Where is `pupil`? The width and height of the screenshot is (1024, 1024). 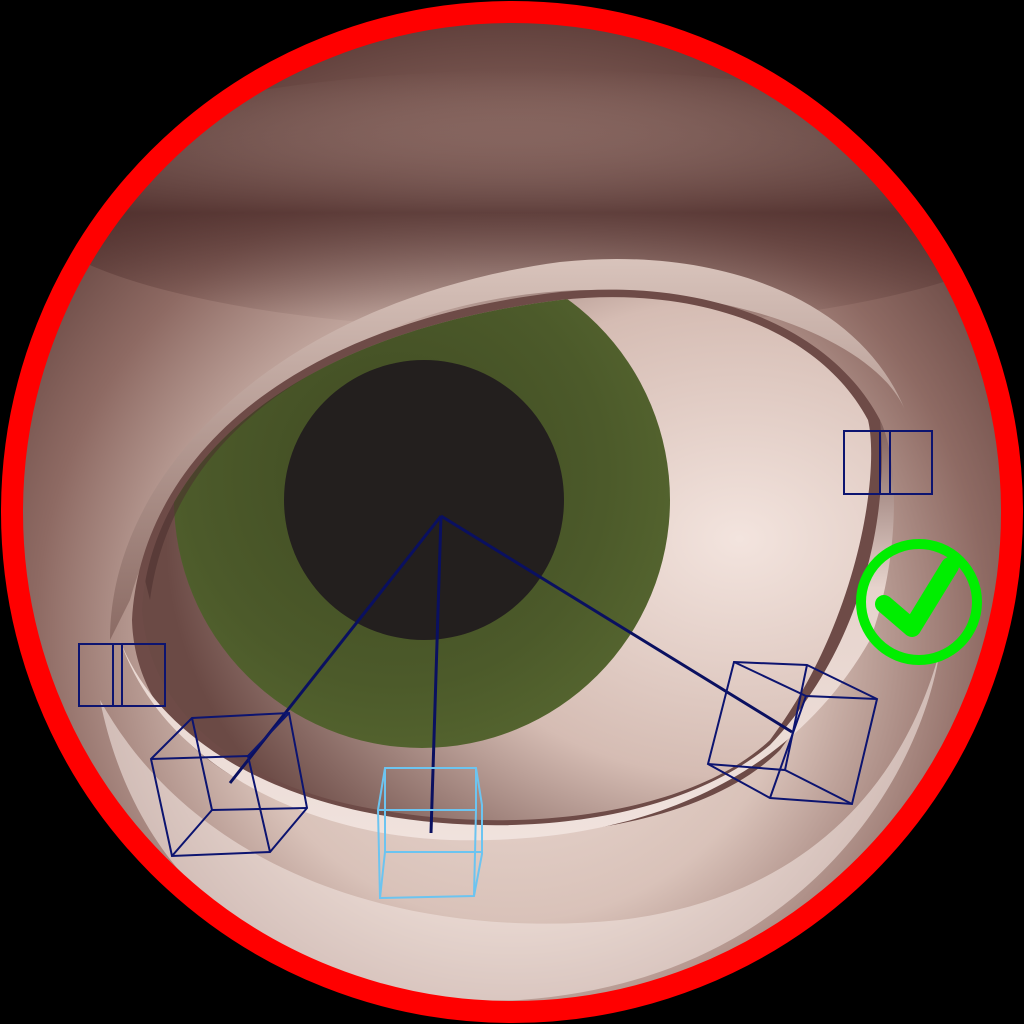 pupil is located at coordinates (424, 500).